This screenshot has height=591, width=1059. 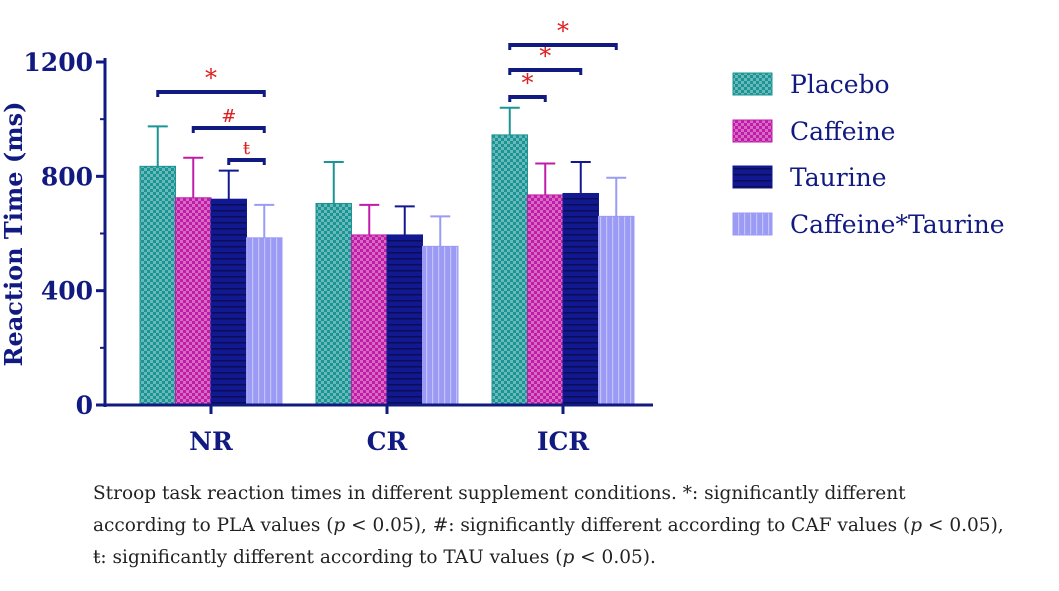 I want to click on significance-bracket-nr-1: #, so click(x=228, y=119).